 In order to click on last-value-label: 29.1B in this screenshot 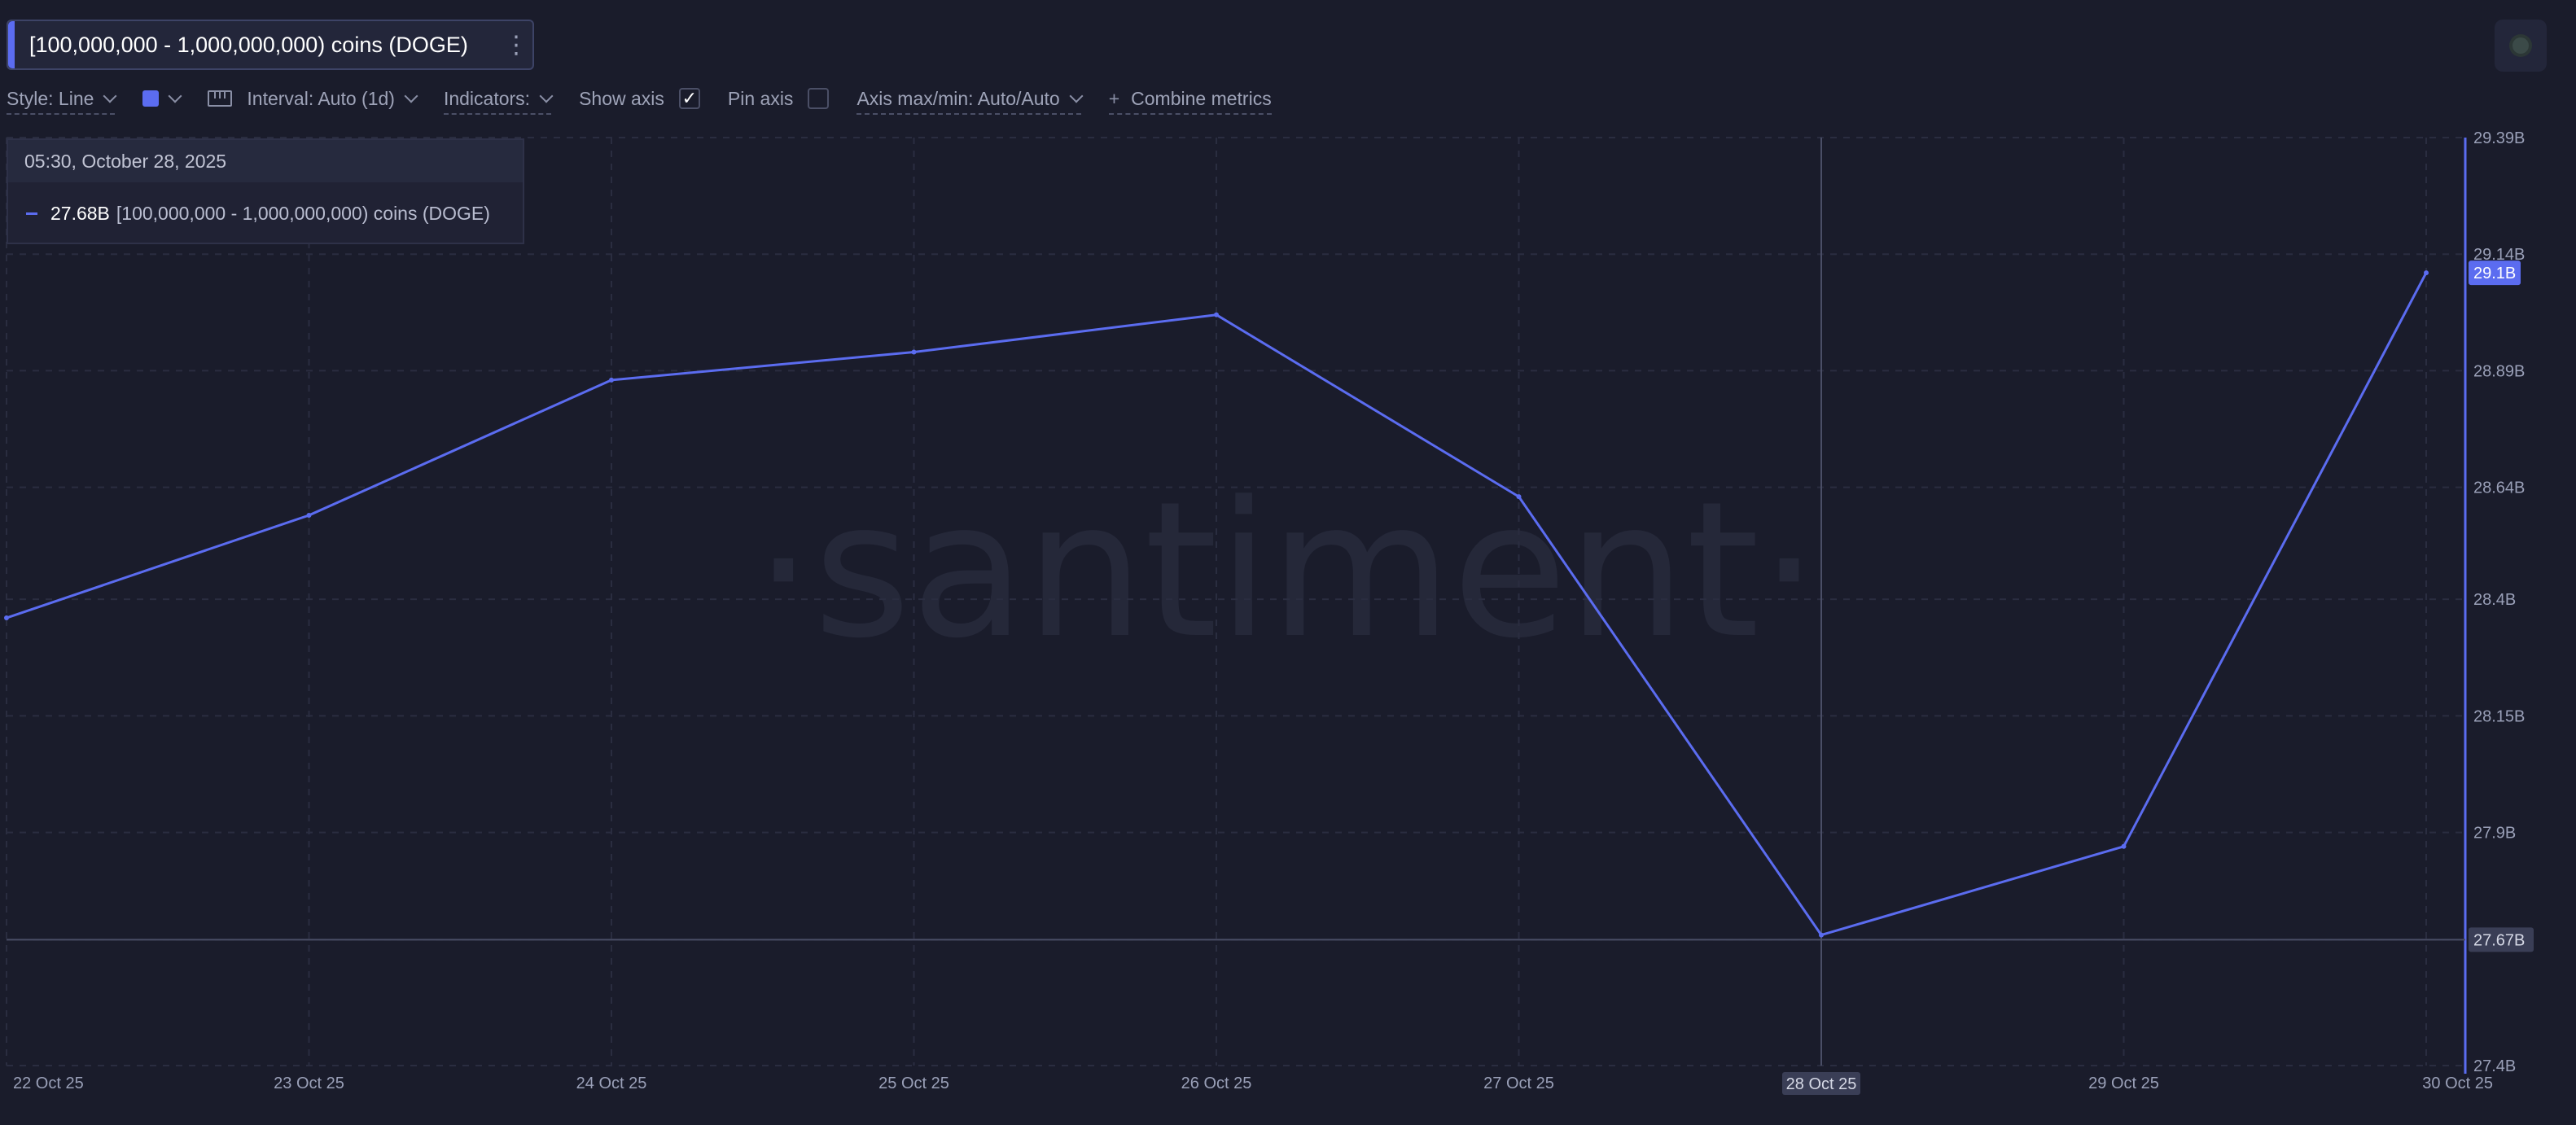, I will do `click(2494, 273)`.